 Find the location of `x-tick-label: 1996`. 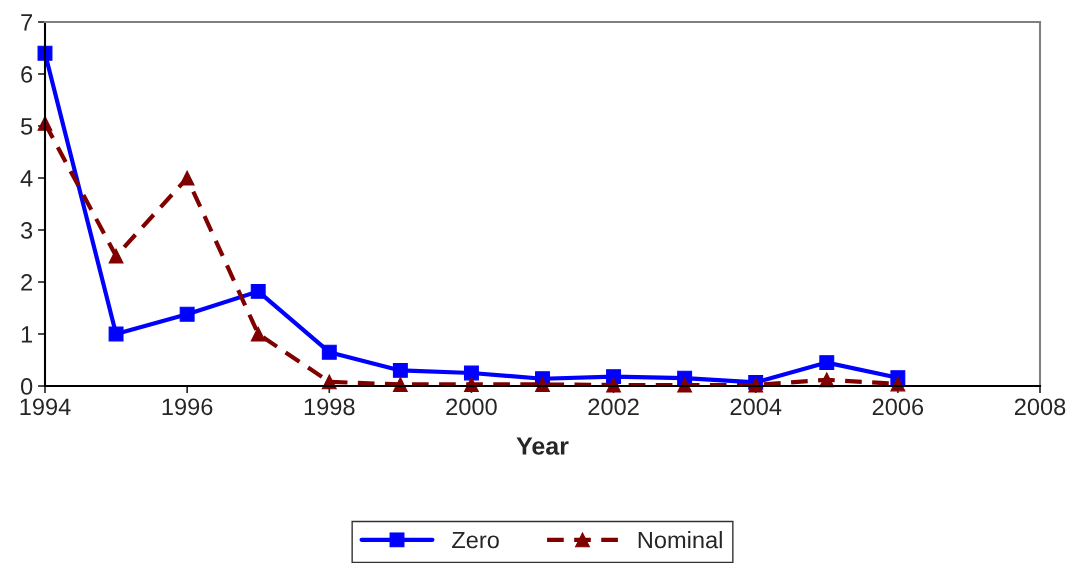

x-tick-label: 1996 is located at coordinates (187, 407).